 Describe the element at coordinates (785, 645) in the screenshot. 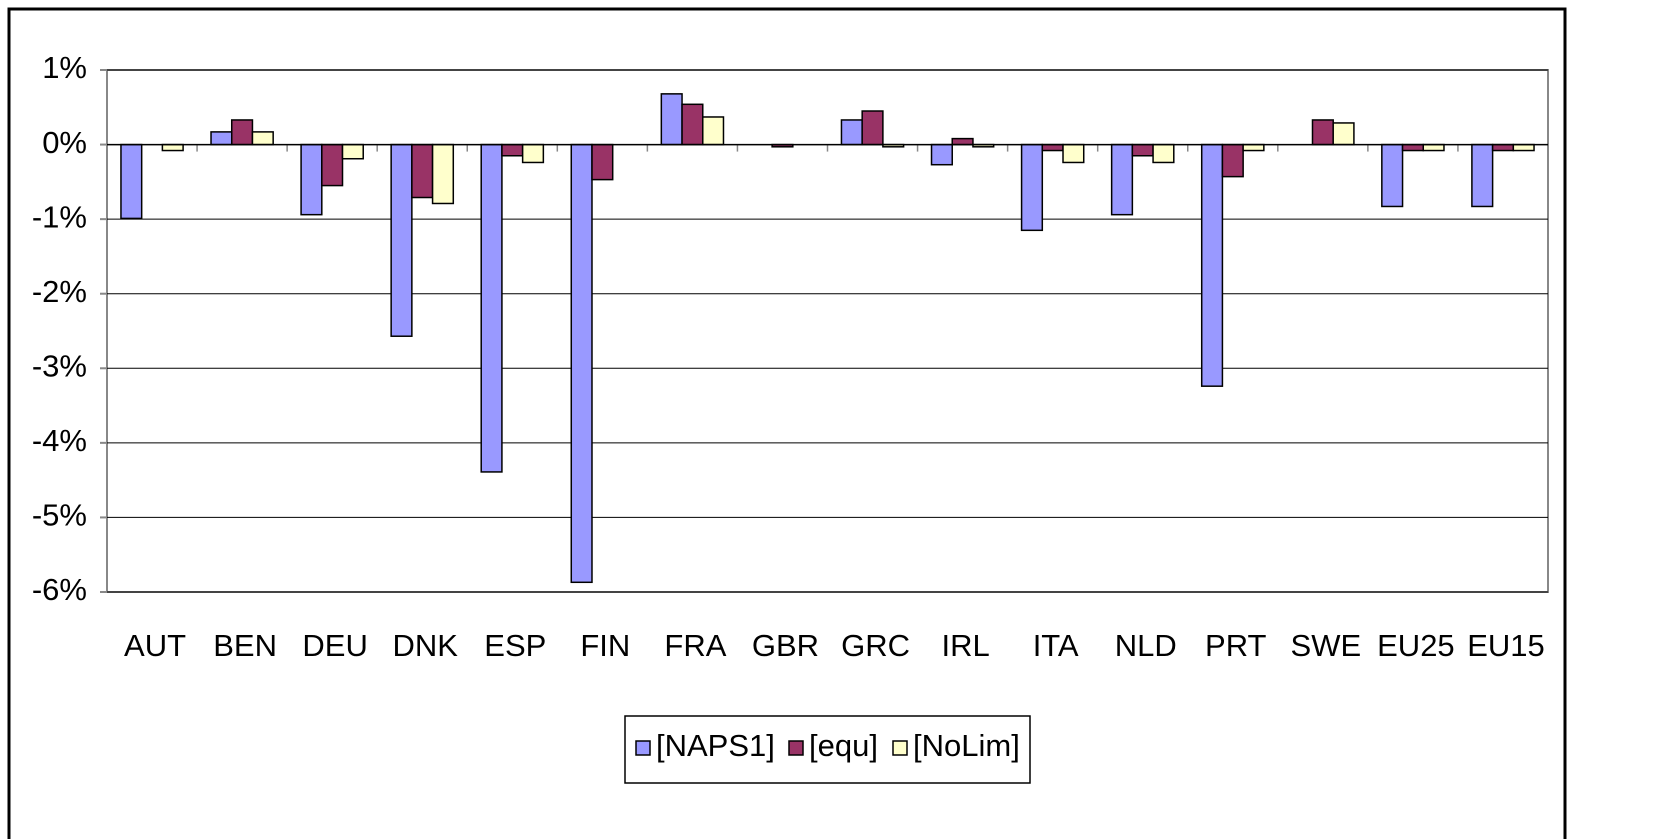

I see `x-tick-label: GBR` at that location.